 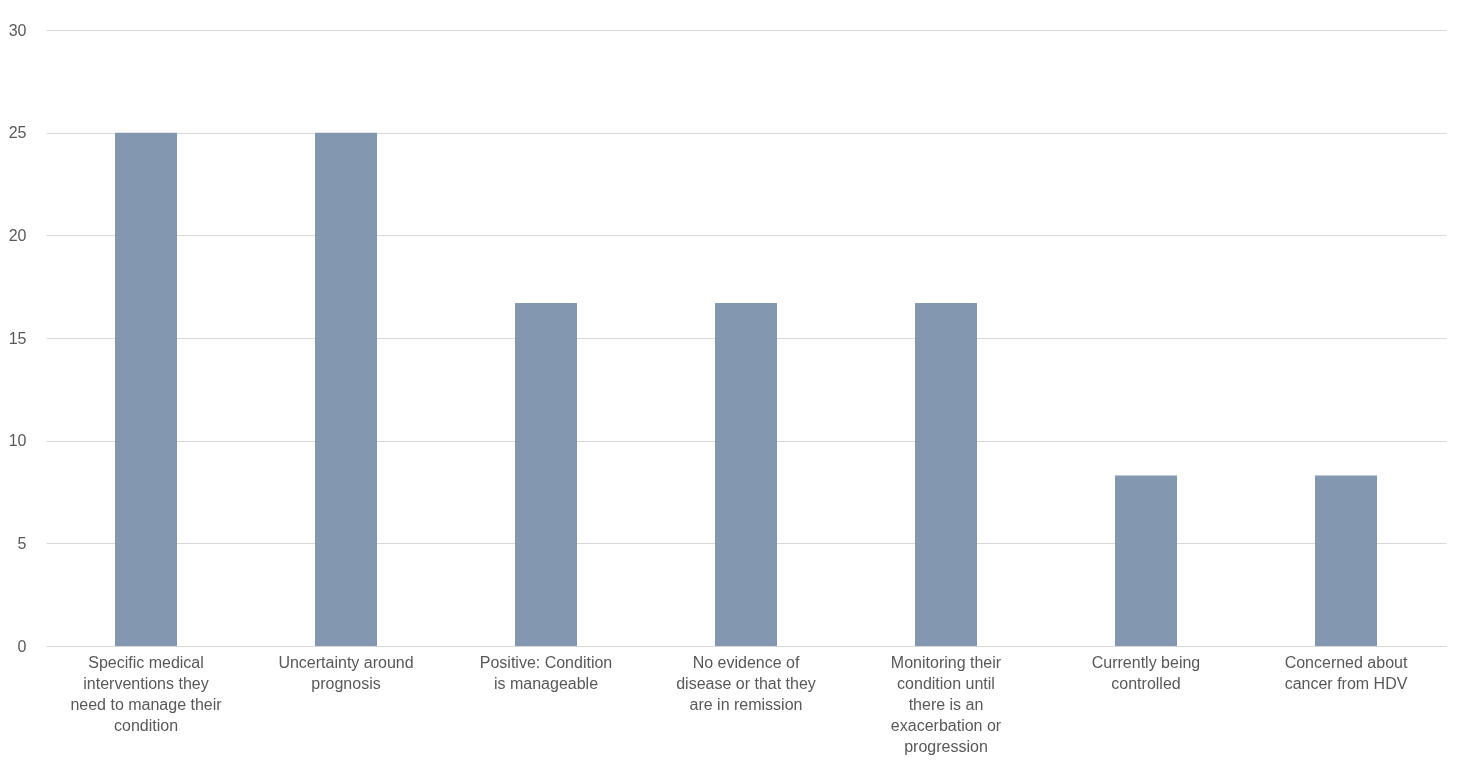 I want to click on x-tick-label: Concerned about cancer from HDV, so click(x=1346, y=672).